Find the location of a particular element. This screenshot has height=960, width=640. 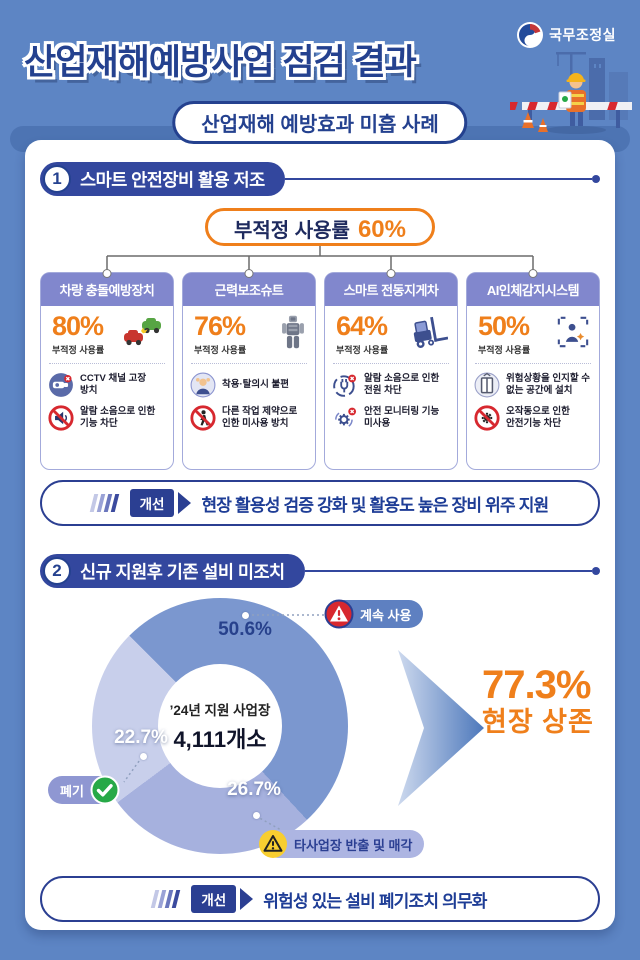

slice-percent-label: 50.6% is located at coordinates (245, 629).